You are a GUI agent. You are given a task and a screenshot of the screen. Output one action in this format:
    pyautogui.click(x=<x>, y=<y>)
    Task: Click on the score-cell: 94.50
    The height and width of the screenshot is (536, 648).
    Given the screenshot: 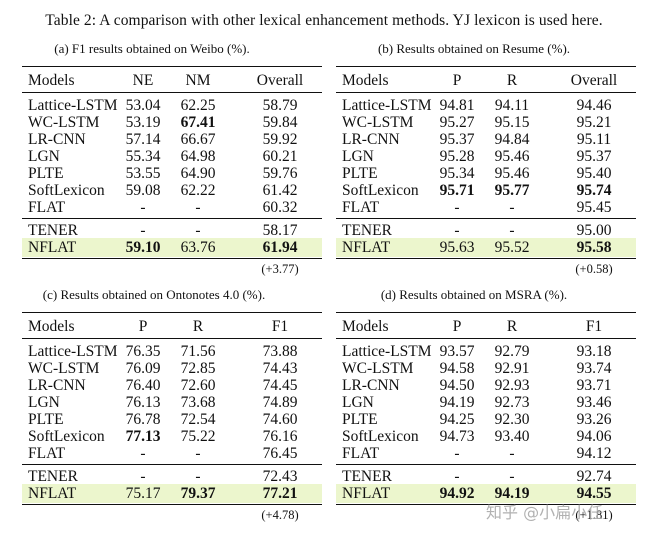 What is the action you would take?
    pyautogui.click(x=457, y=385)
    